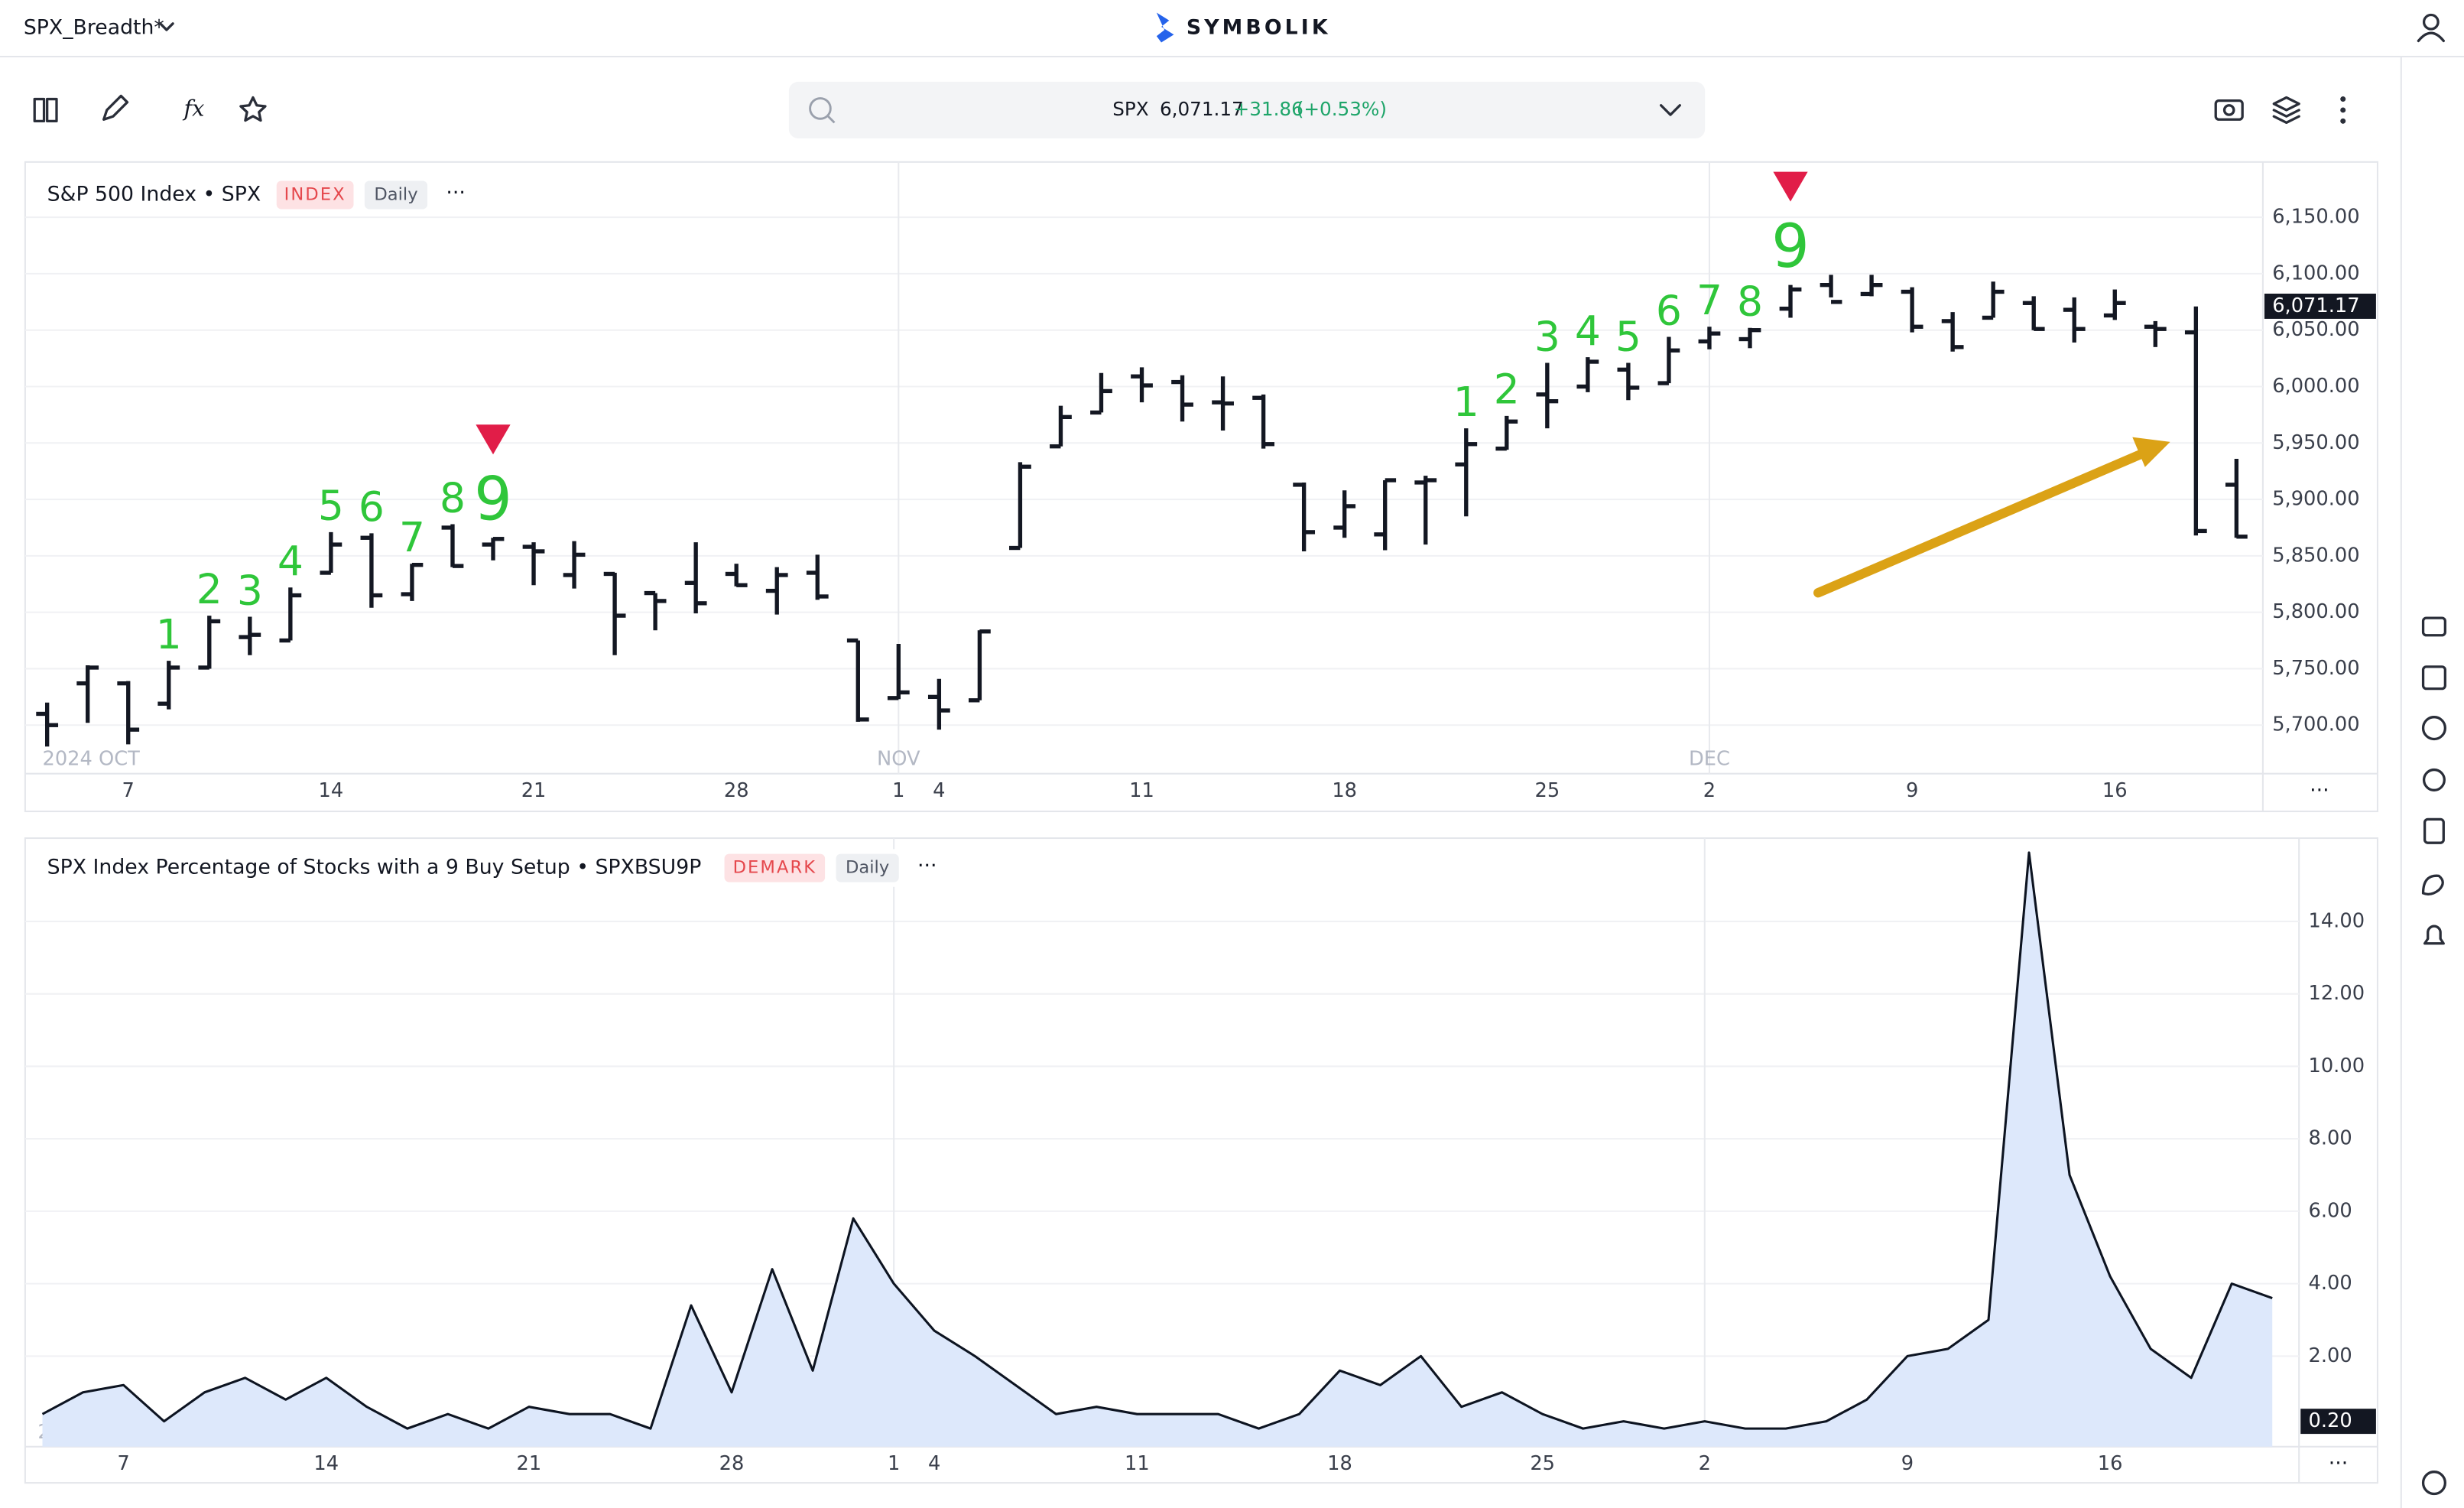  What do you see at coordinates (2330, 1420) in the screenshot?
I see `last-value-label: 0.20` at bounding box center [2330, 1420].